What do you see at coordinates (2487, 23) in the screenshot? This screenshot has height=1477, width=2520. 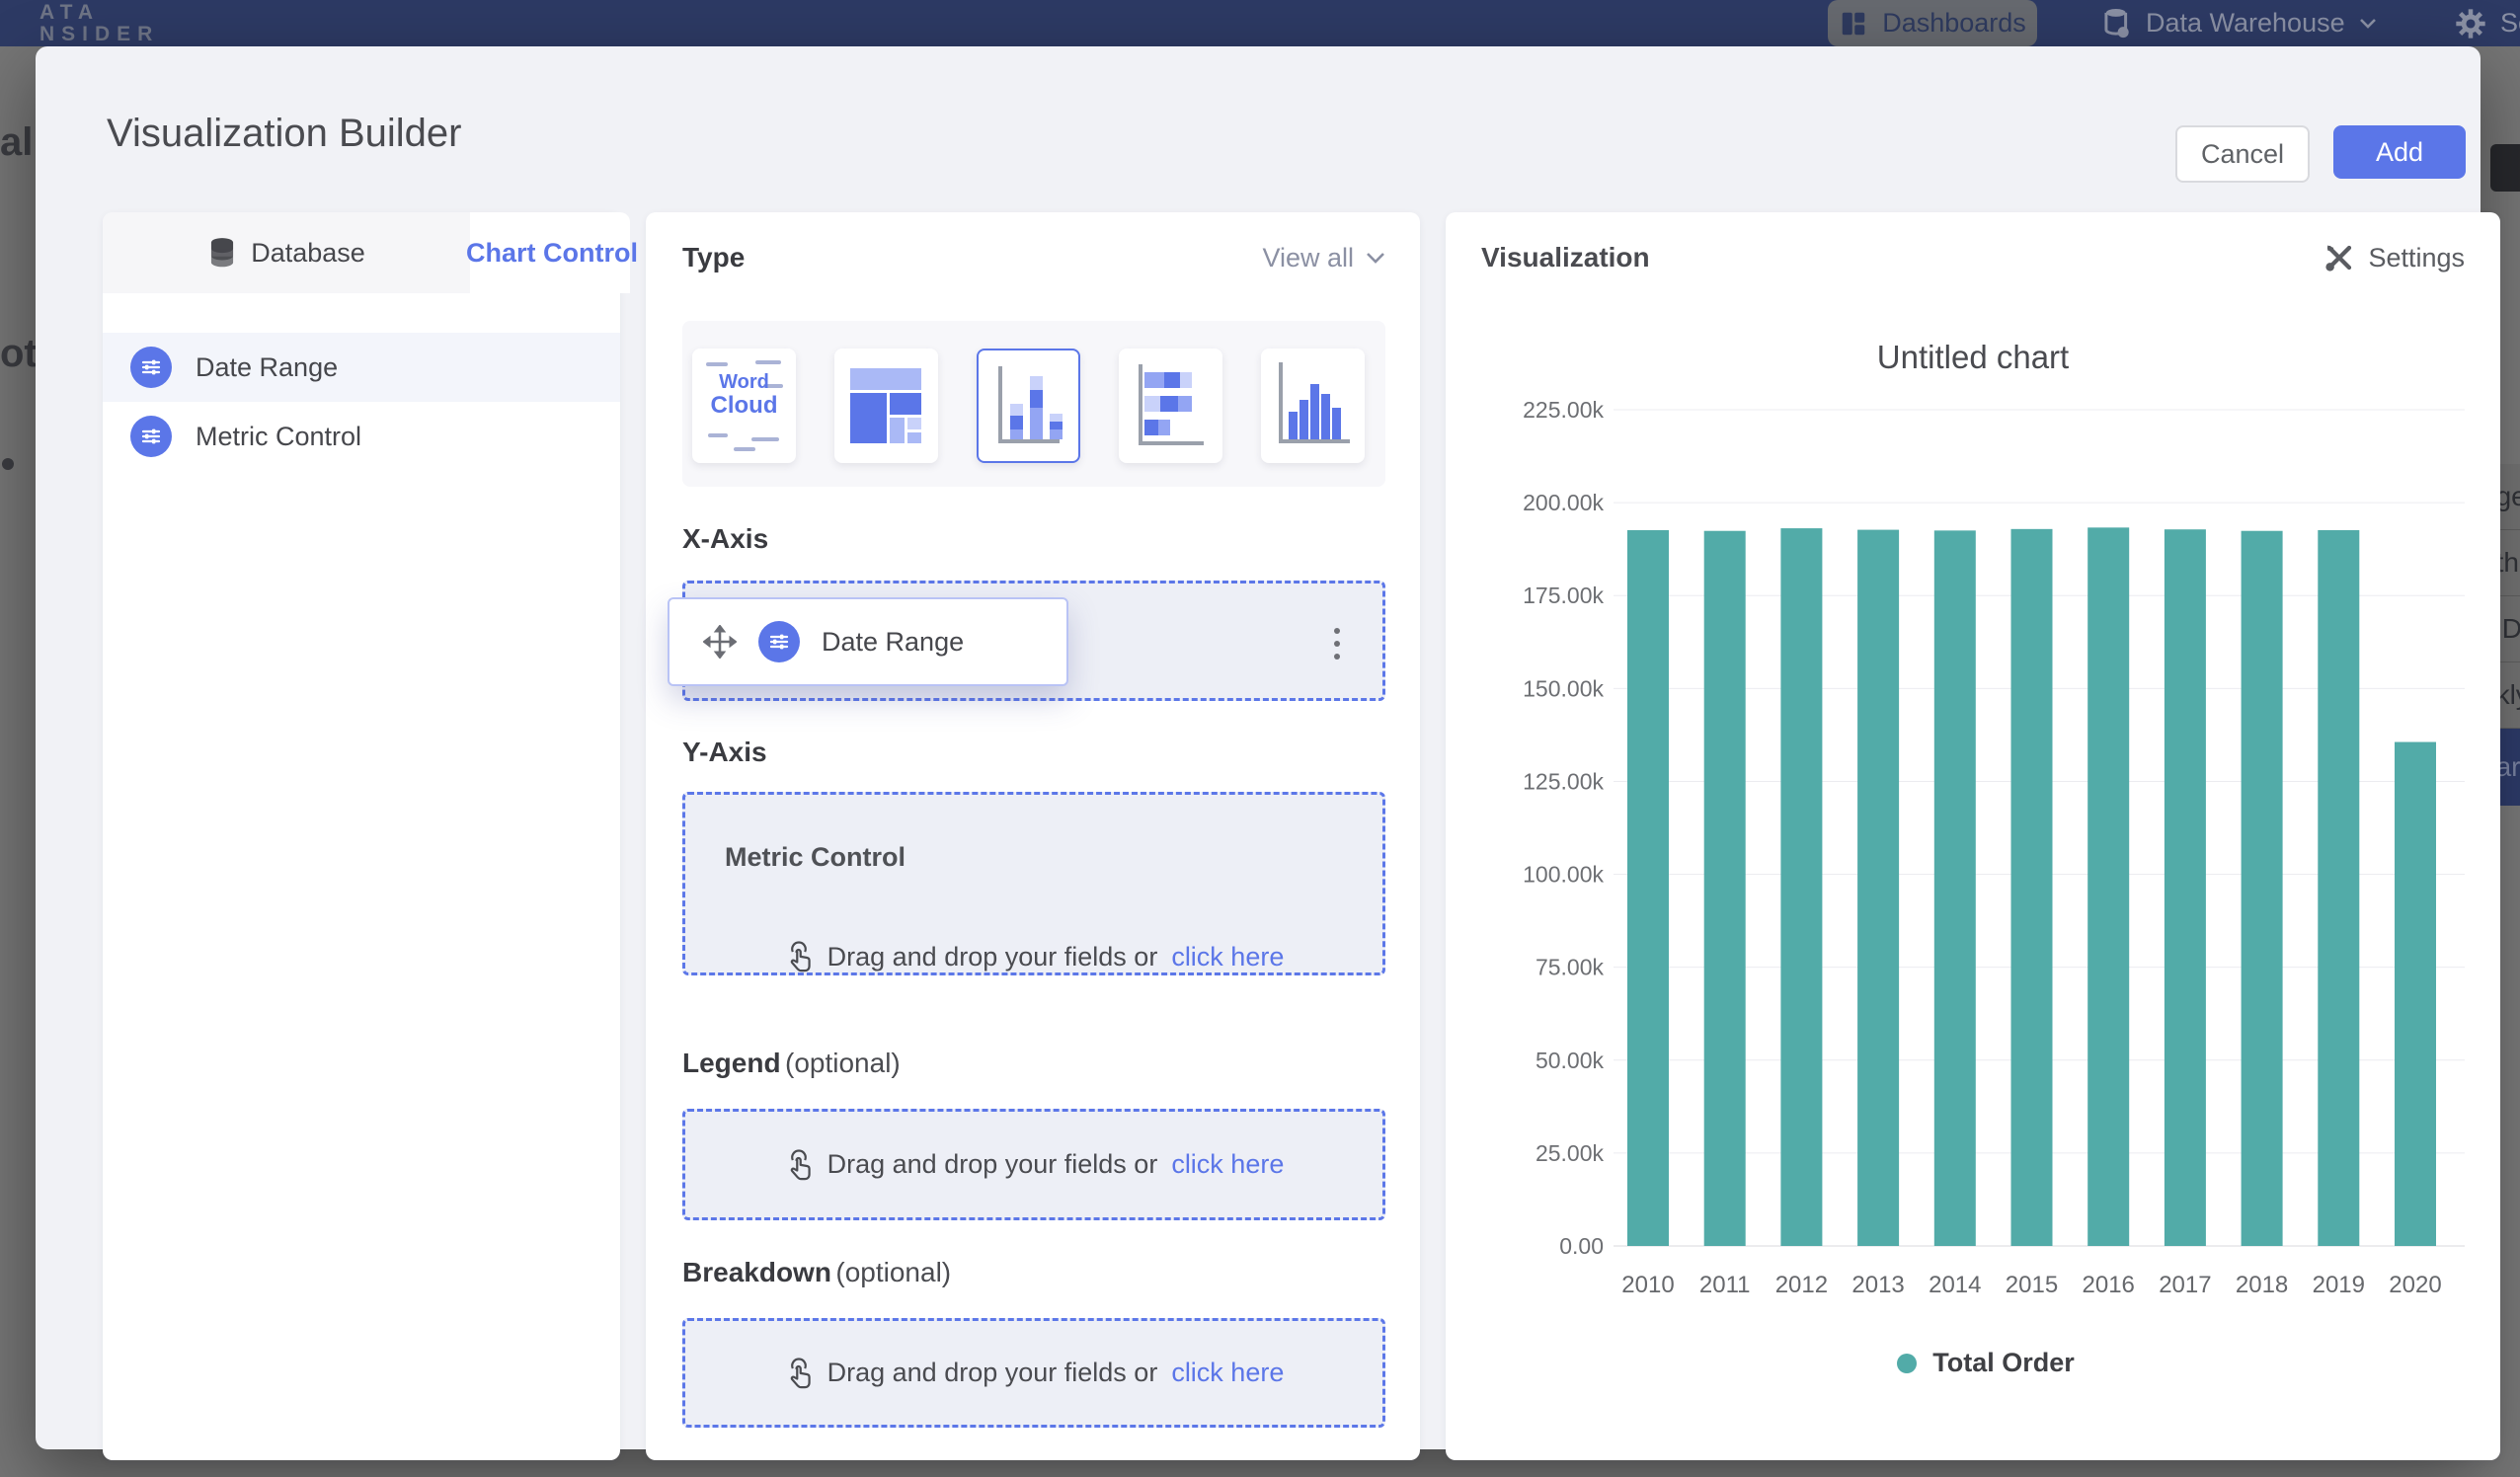 I see `nav-settings: Setti` at bounding box center [2487, 23].